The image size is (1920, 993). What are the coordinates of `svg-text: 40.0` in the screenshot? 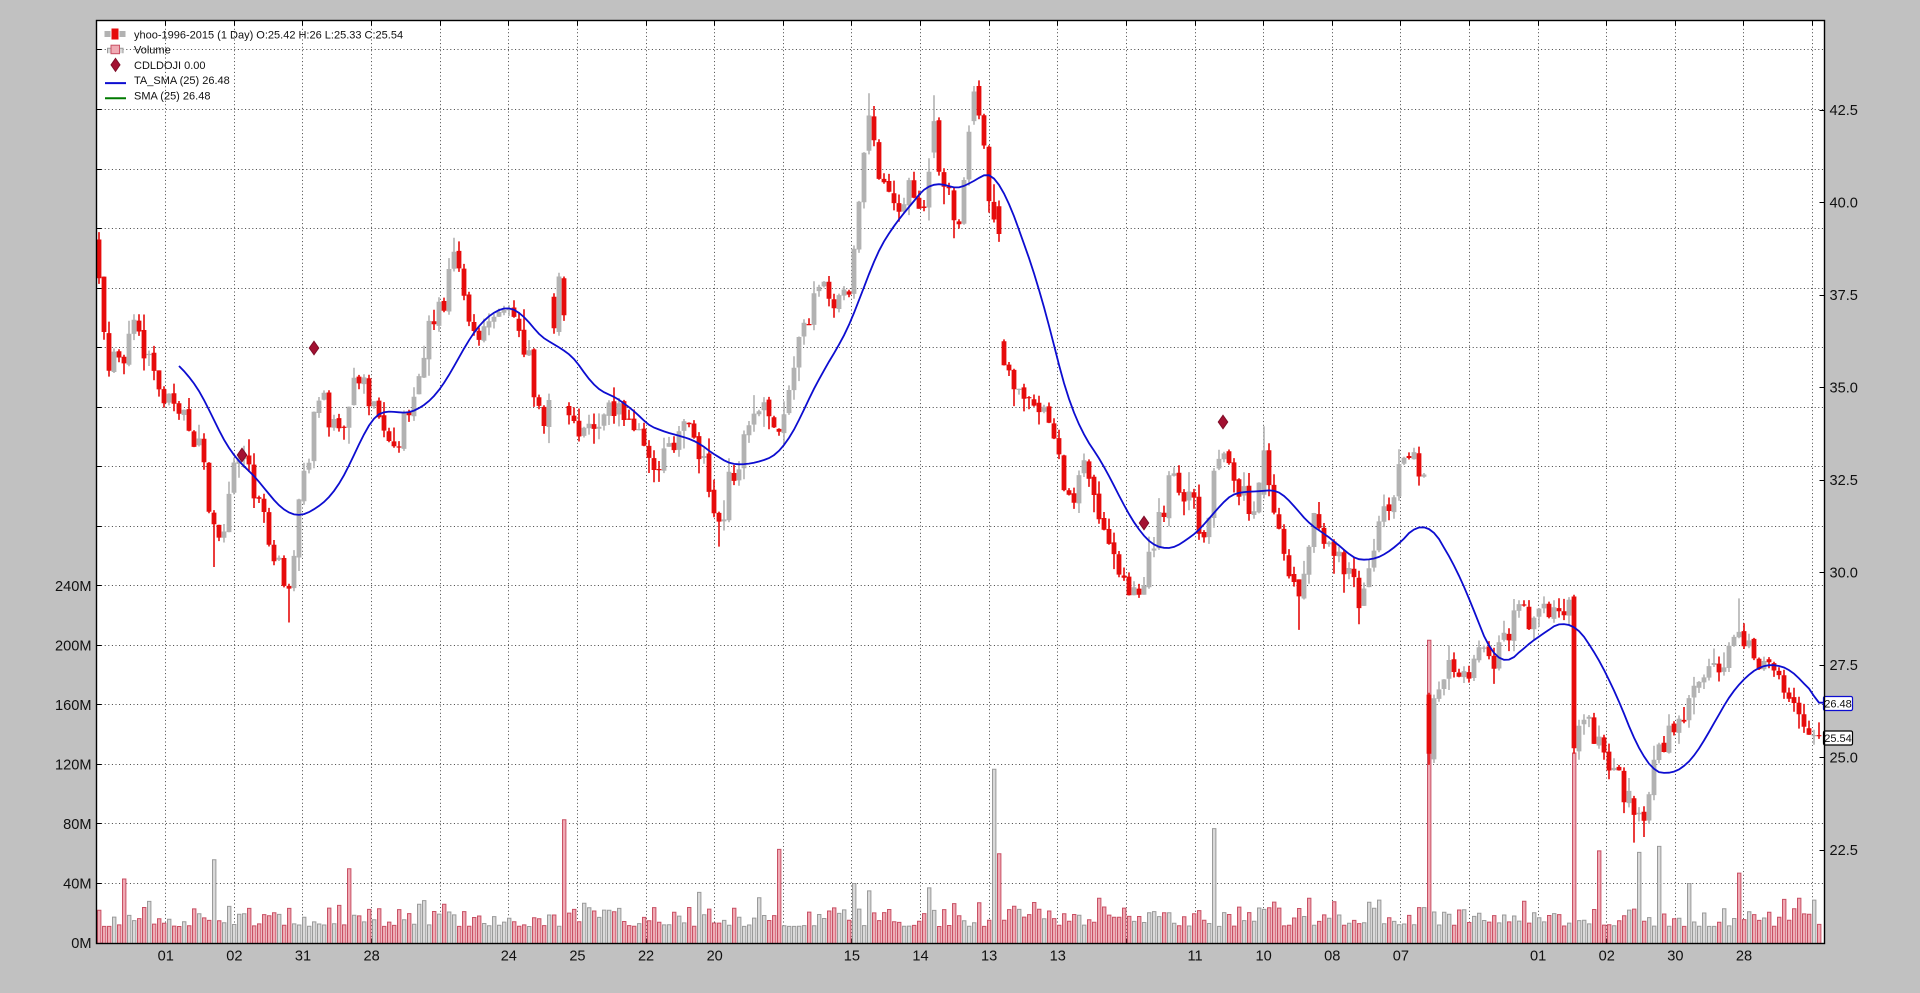 It's located at (1844, 204).